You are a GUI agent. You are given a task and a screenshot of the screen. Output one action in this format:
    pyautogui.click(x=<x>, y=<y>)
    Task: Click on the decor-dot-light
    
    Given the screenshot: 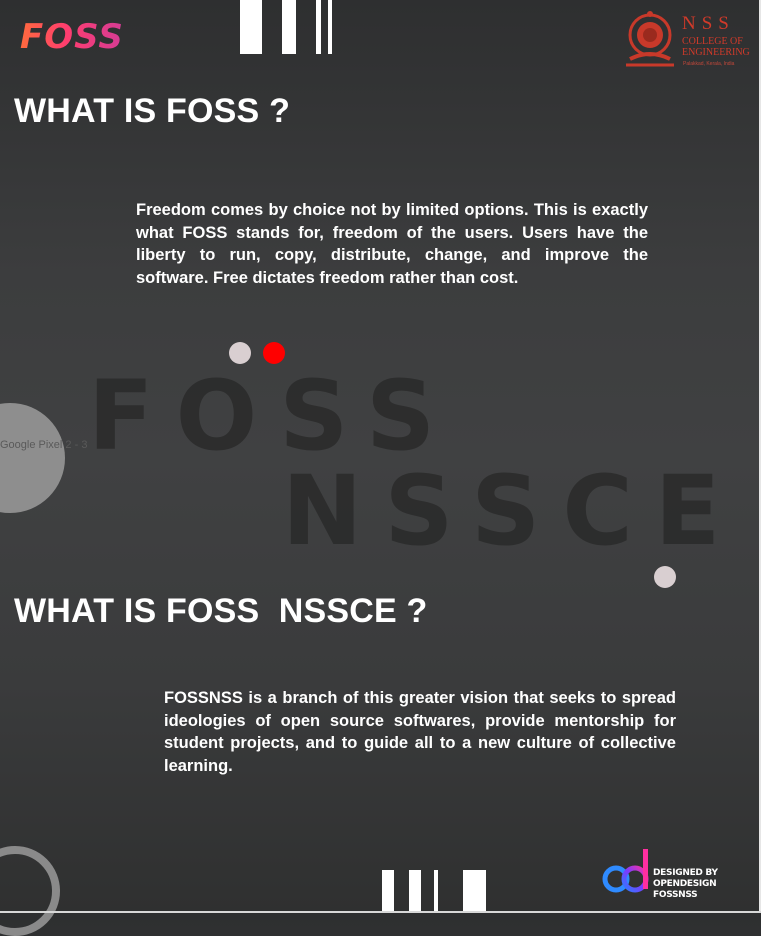 What is the action you would take?
    pyautogui.click(x=240, y=353)
    